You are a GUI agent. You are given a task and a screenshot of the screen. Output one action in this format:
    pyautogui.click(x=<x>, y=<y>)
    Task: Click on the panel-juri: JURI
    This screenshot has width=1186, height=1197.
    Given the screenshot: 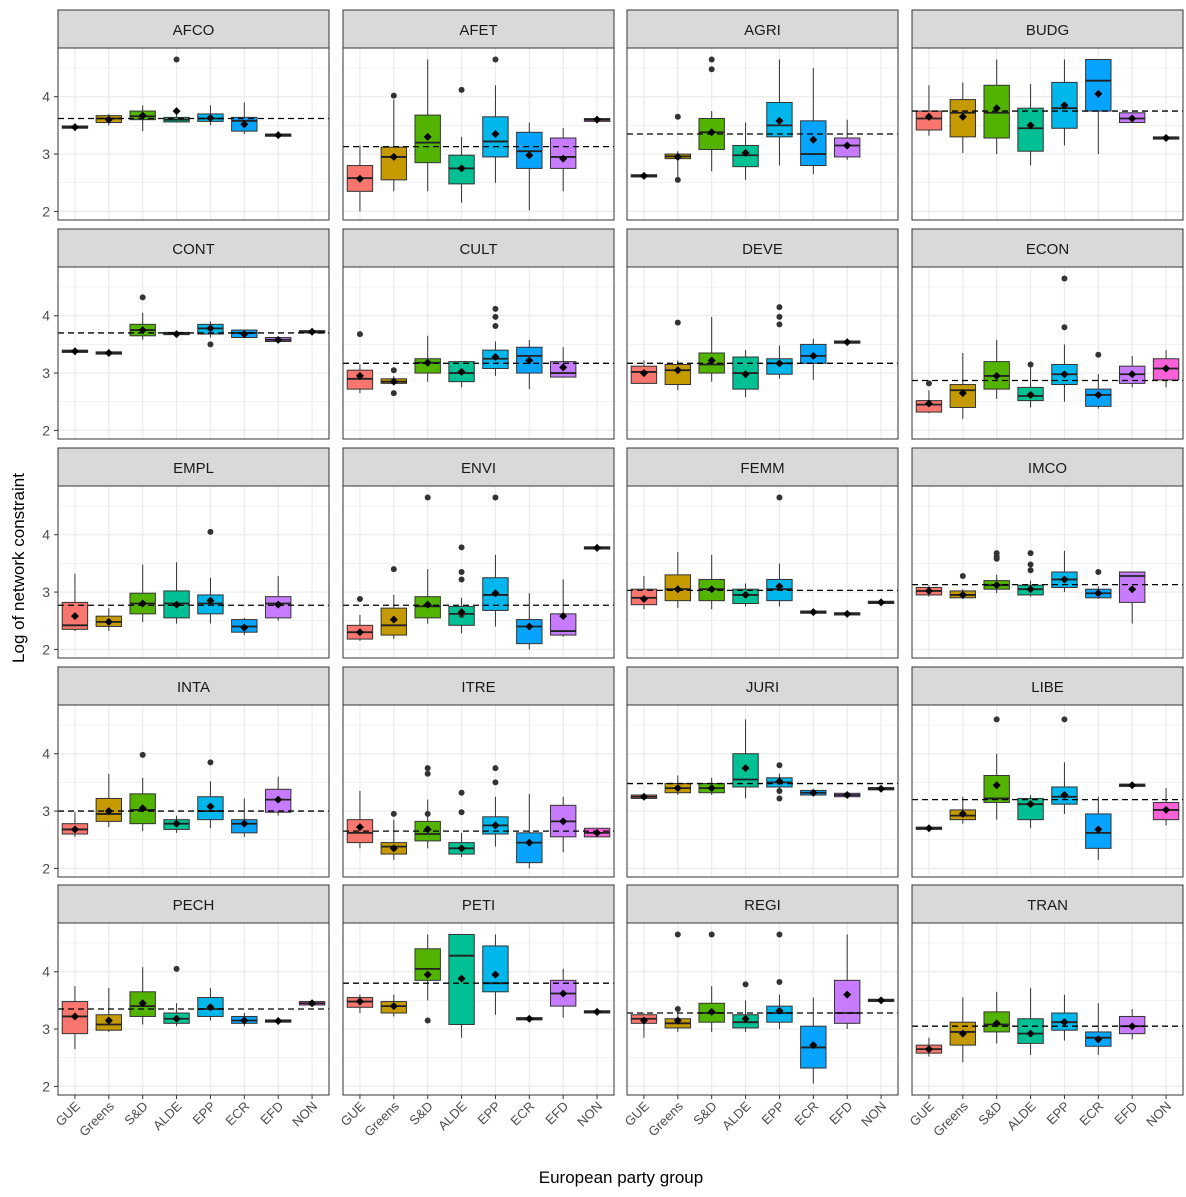 What is the action you would take?
    pyautogui.click(x=762, y=772)
    